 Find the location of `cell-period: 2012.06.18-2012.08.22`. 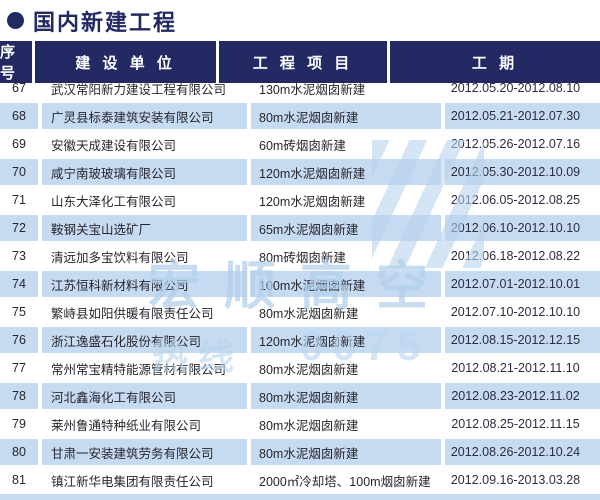

cell-period: 2012.06.18-2012.08.22 is located at coordinates (515, 256).